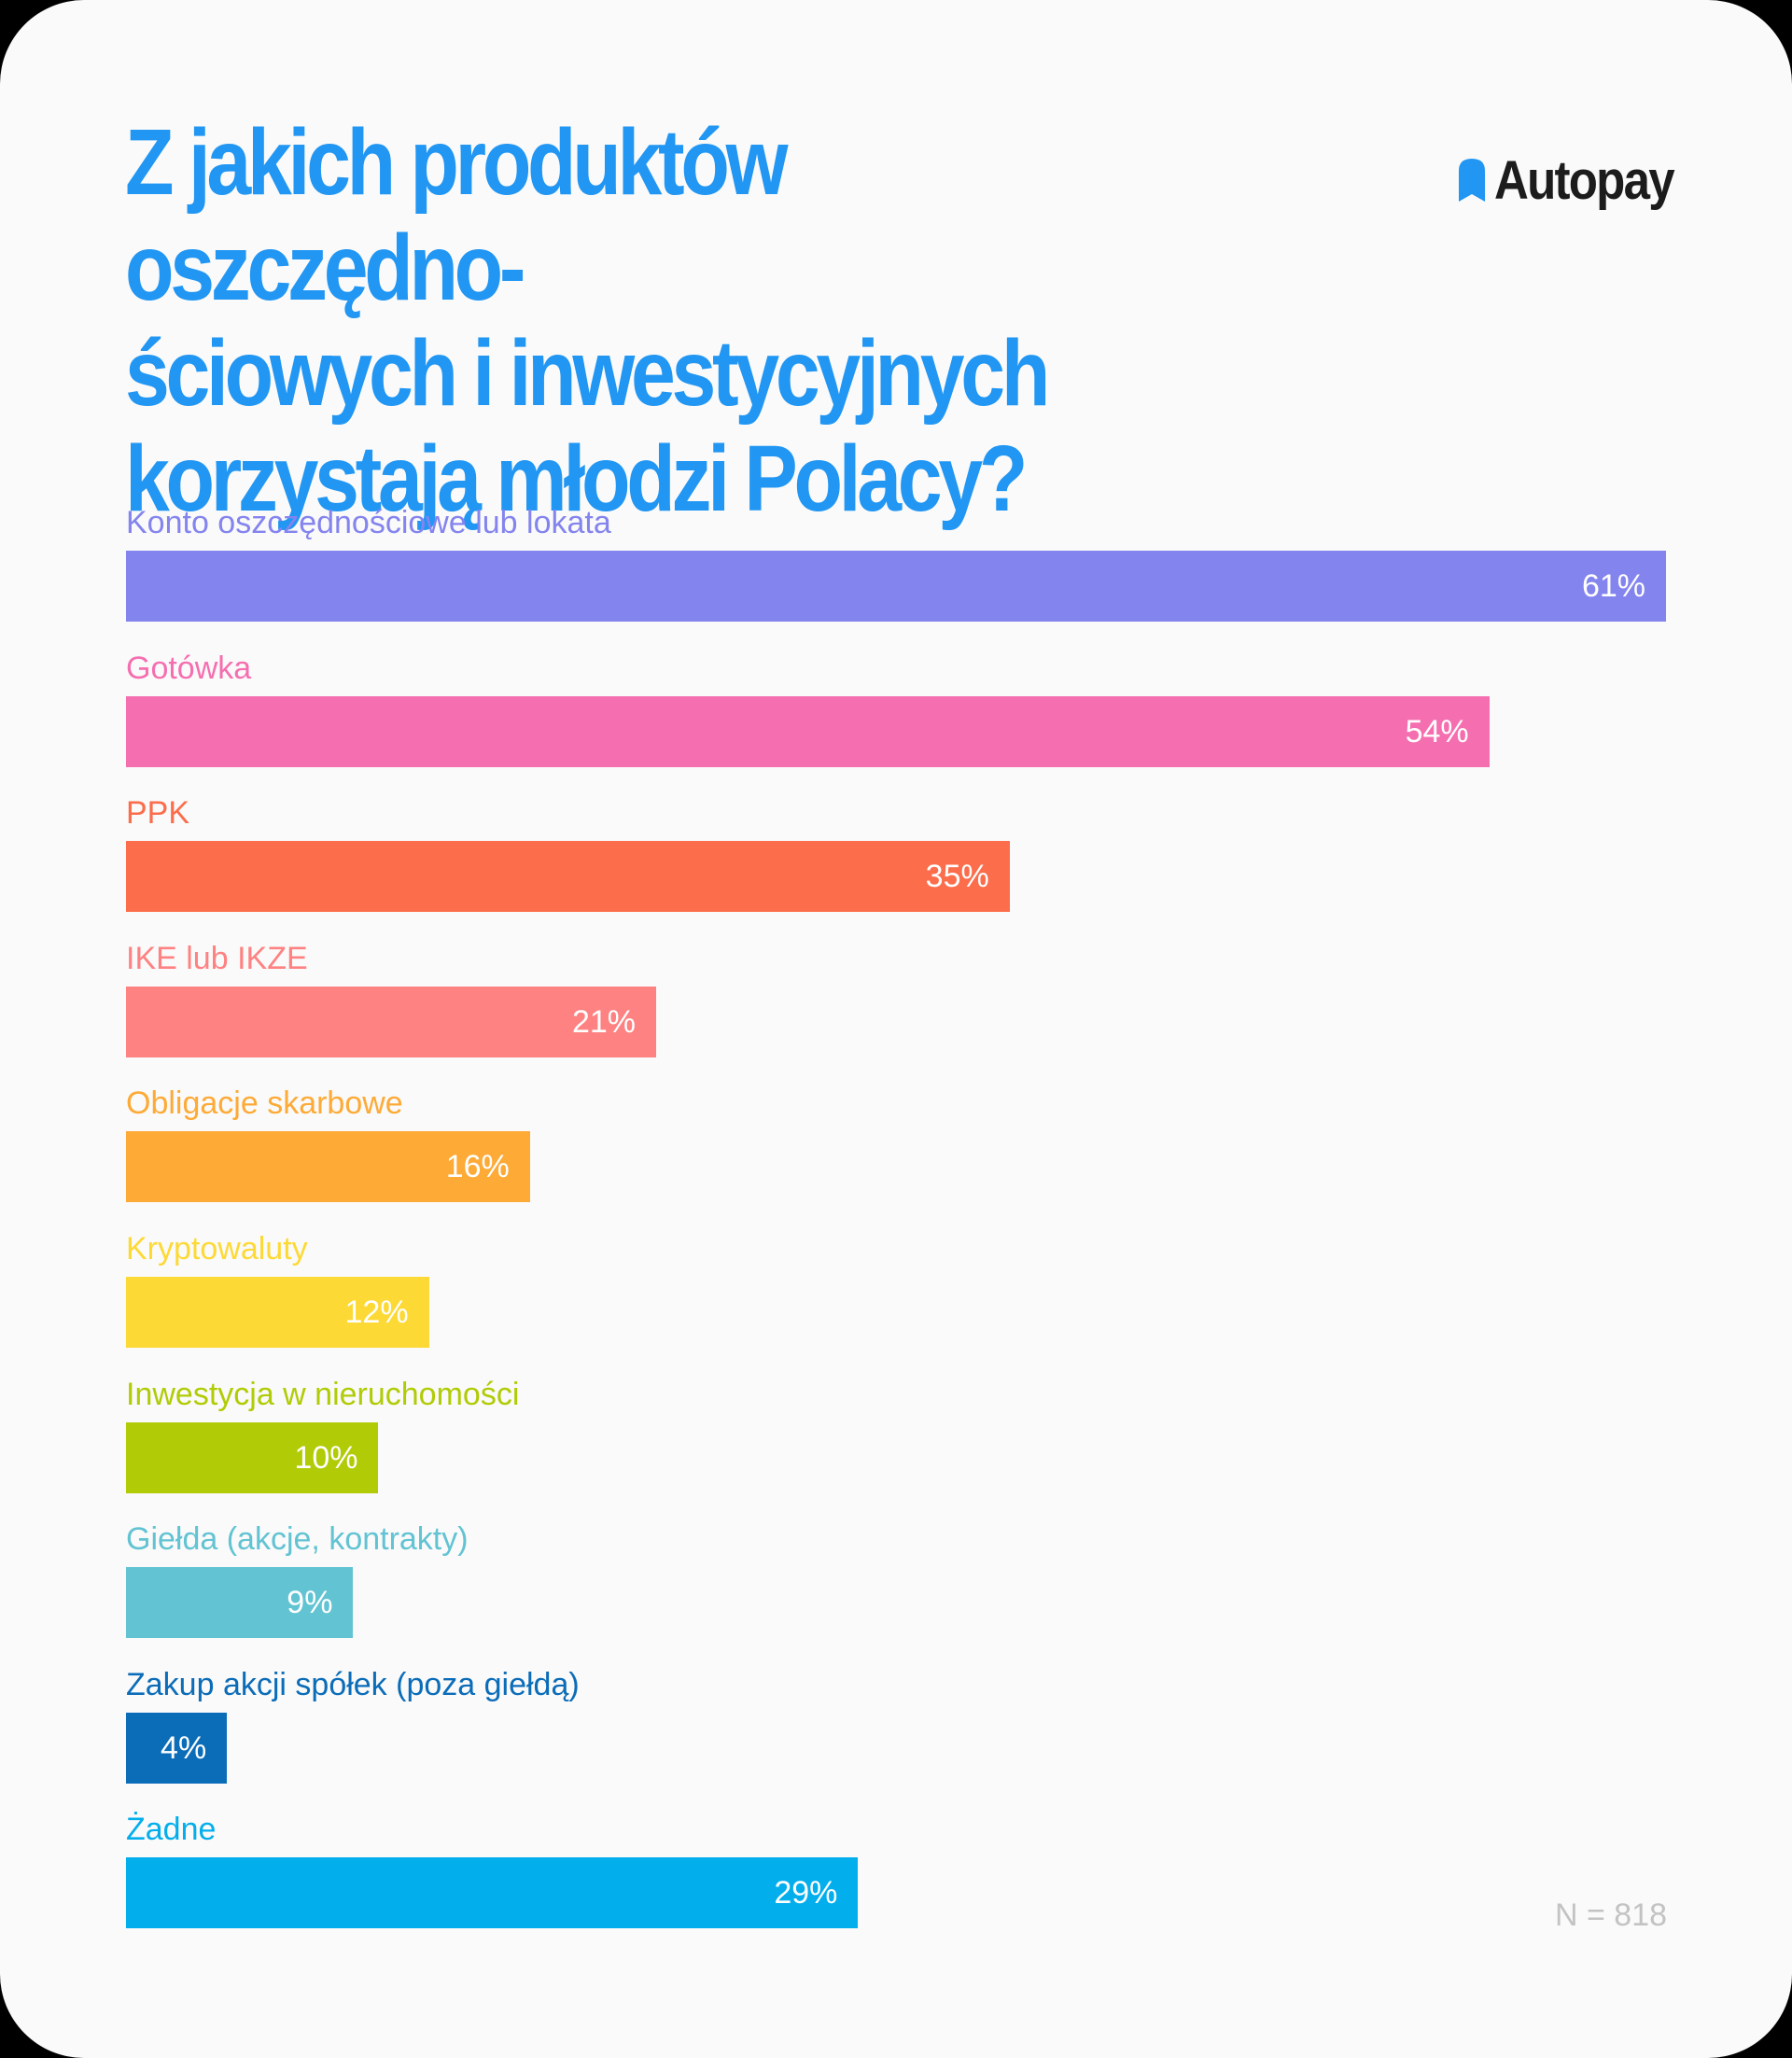 The height and width of the screenshot is (2058, 1792). Describe the element at coordinates (368, 522) in the screenshot. I see `category-label: Konto oszczędnościowe lub lokata` at that location.